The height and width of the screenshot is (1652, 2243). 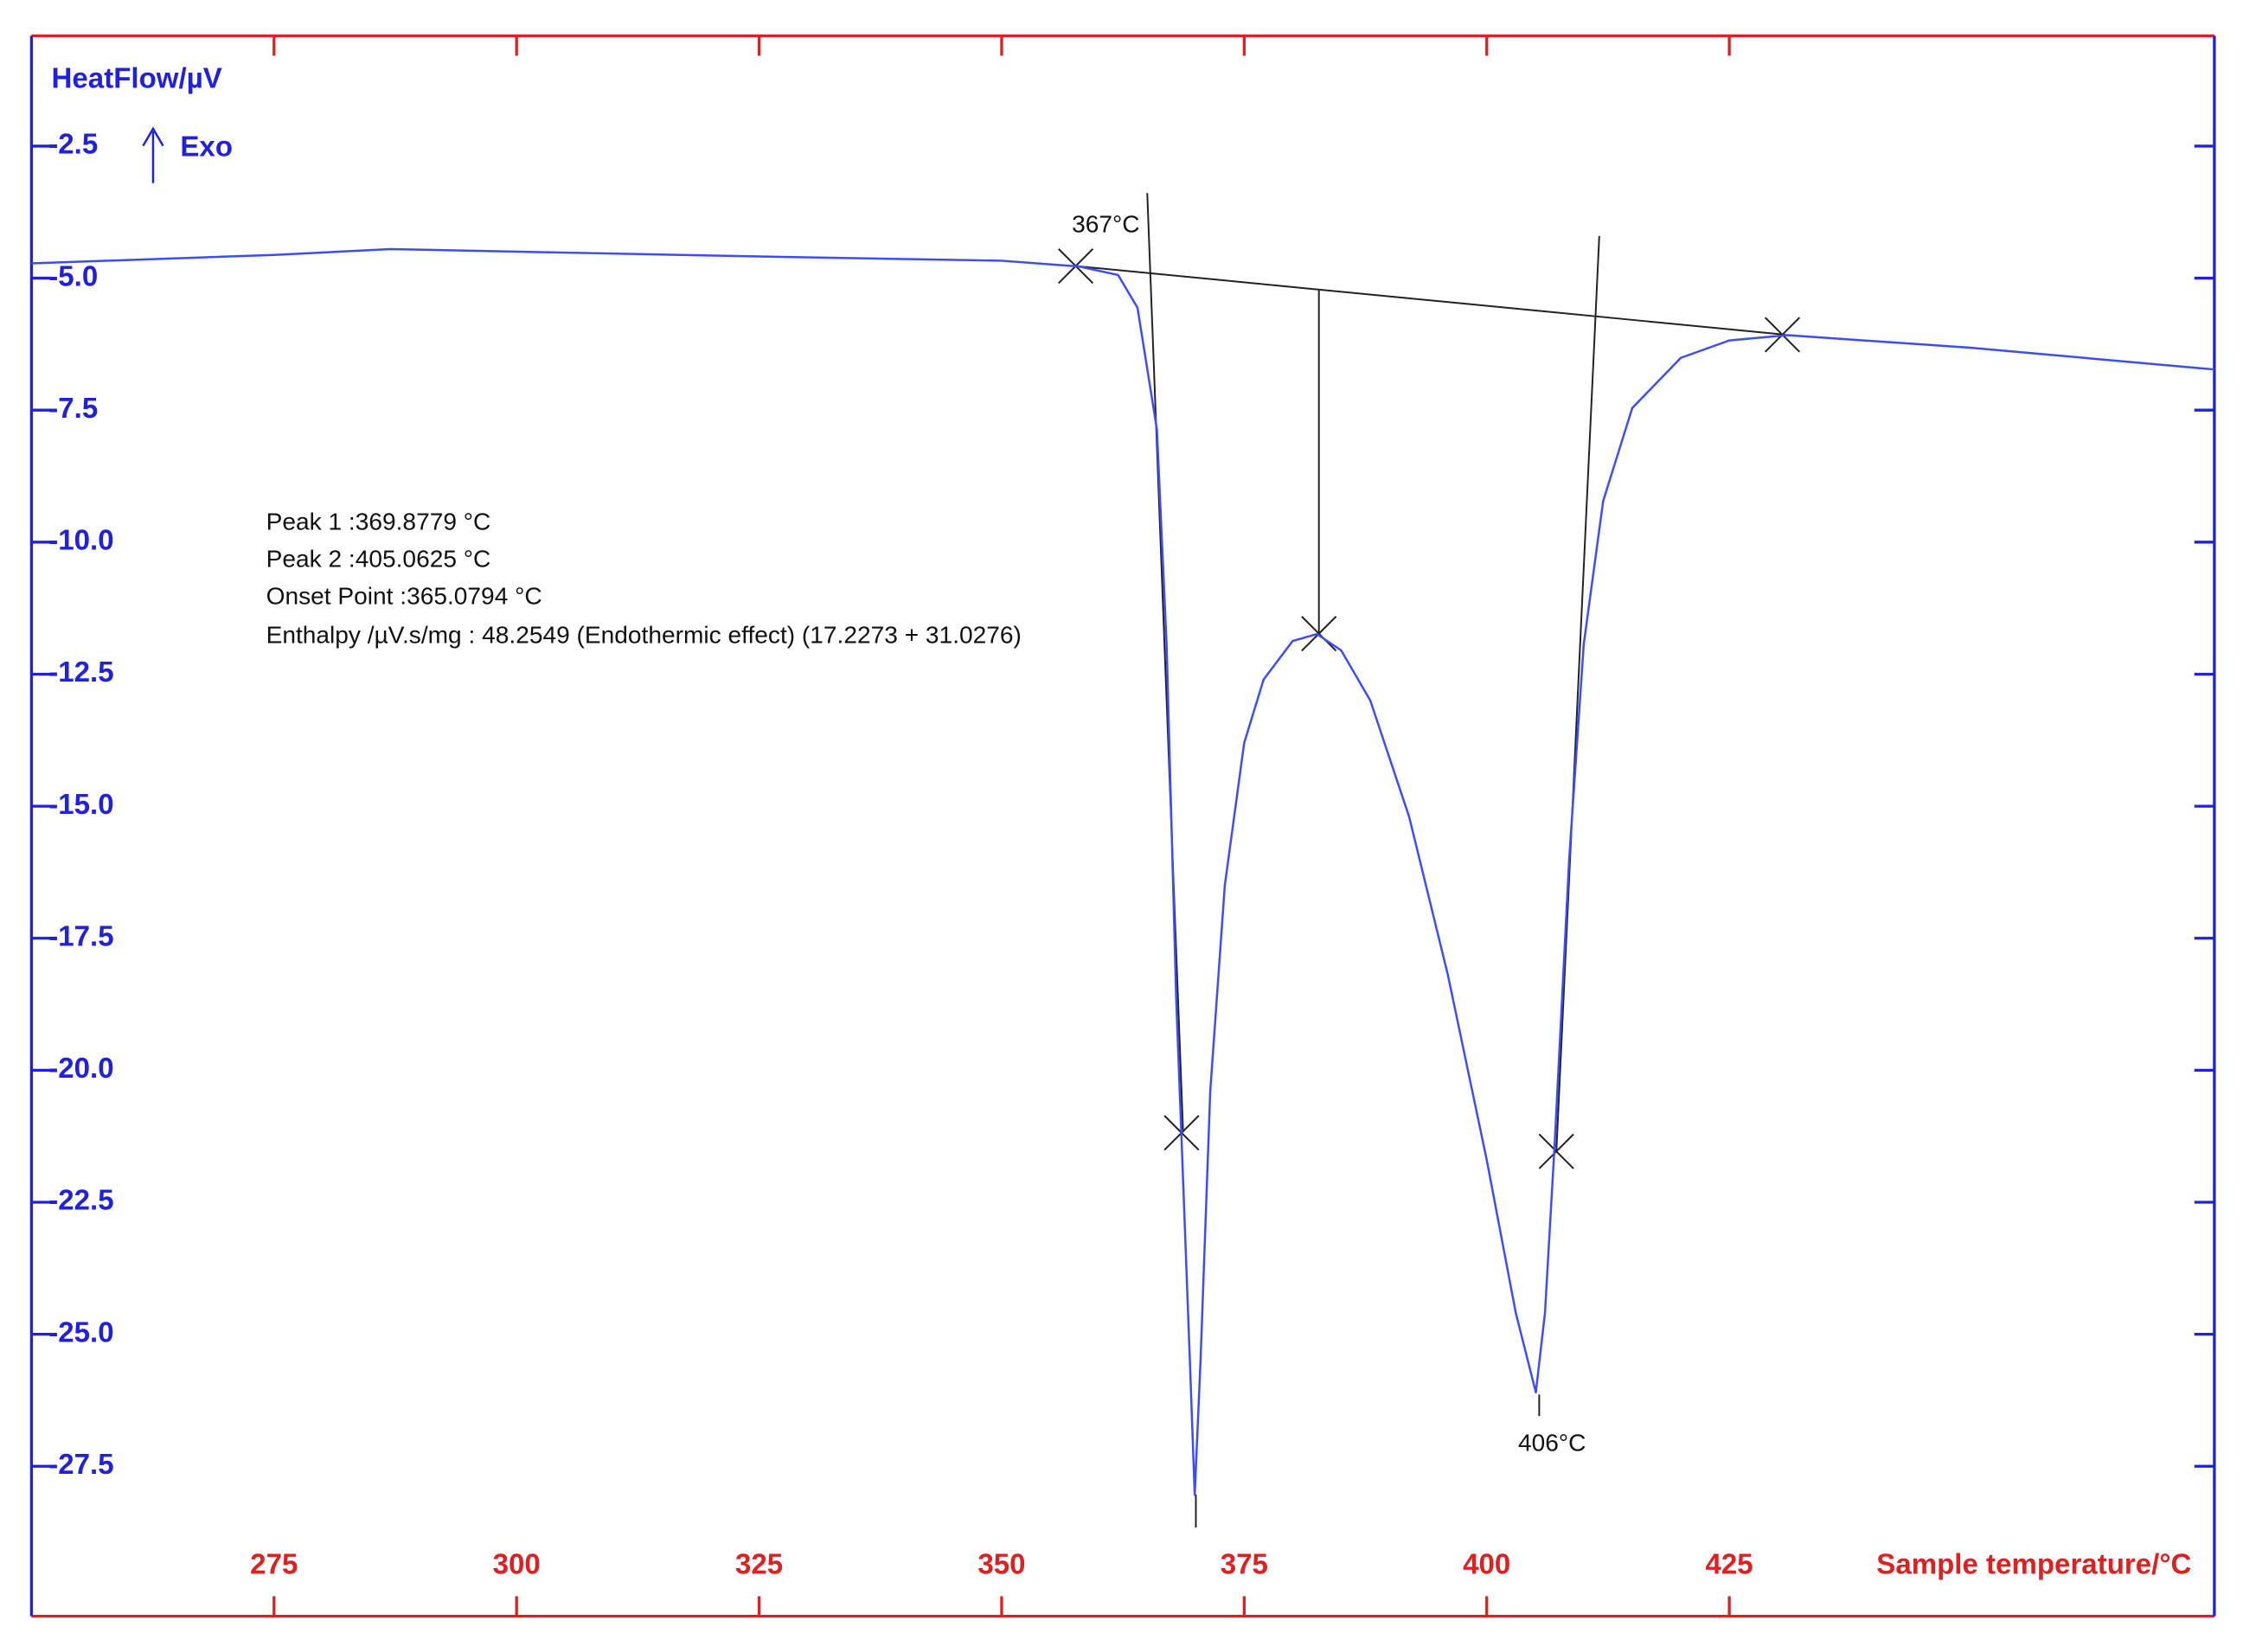 What do you see at coordinates (80, 1069) in the screenshot?
I see `y-tick-label: -20.0` at bounding box center [80, 1069].